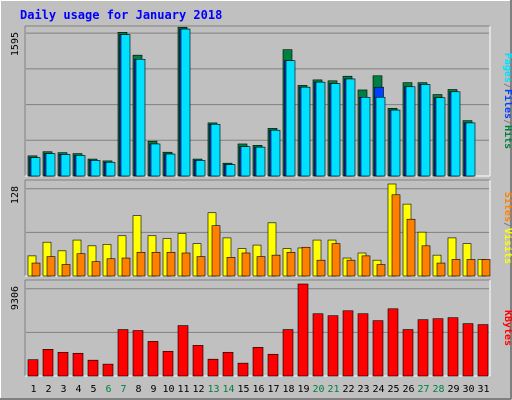  Describe the element at coordinates (393, 389) in the screenshot. I see `x-tick-label: 25` at that location.